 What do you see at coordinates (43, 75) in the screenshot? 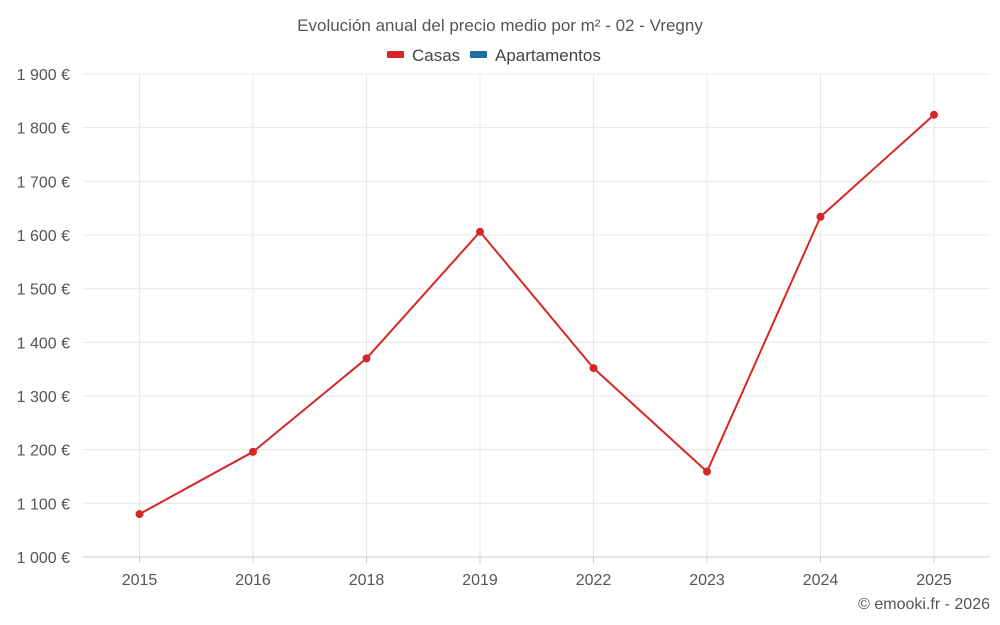
I see `y-tick-label: 1 900 €` at bounding box center [43, 75].